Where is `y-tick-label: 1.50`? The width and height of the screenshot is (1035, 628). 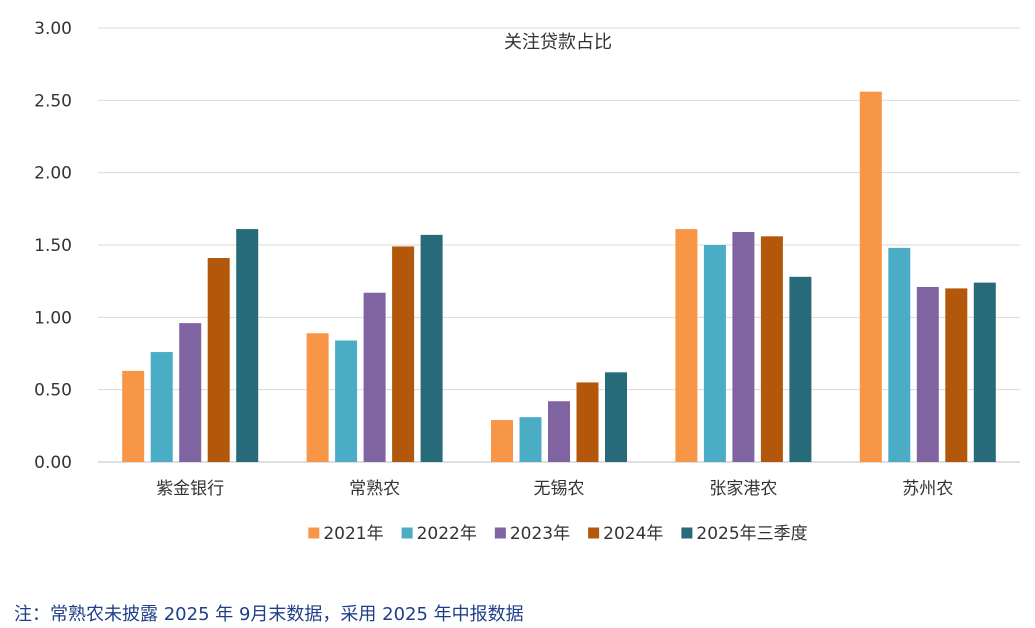
y-tick-label: 1.50 is located at coordinates (53, 246).